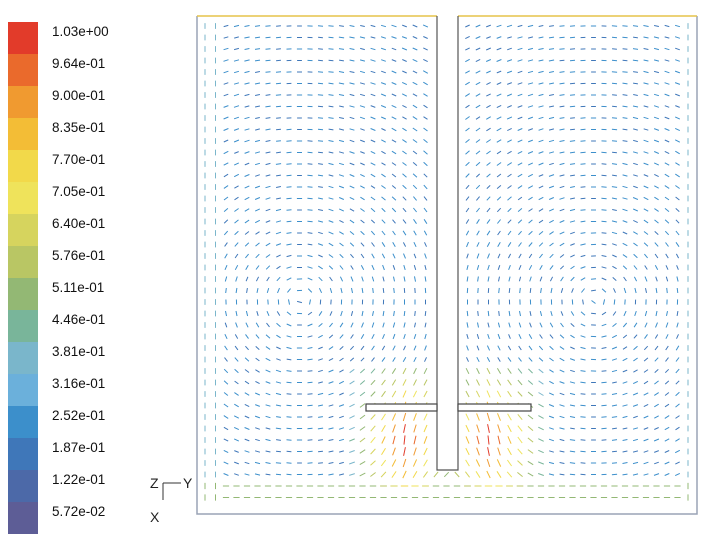 The width and height of the screenshot is (709, 534). What do you see at coordinates (171, 500) in the screenshot?
I see `axis-triad: Z Y X` at bounding box center [171, 500].